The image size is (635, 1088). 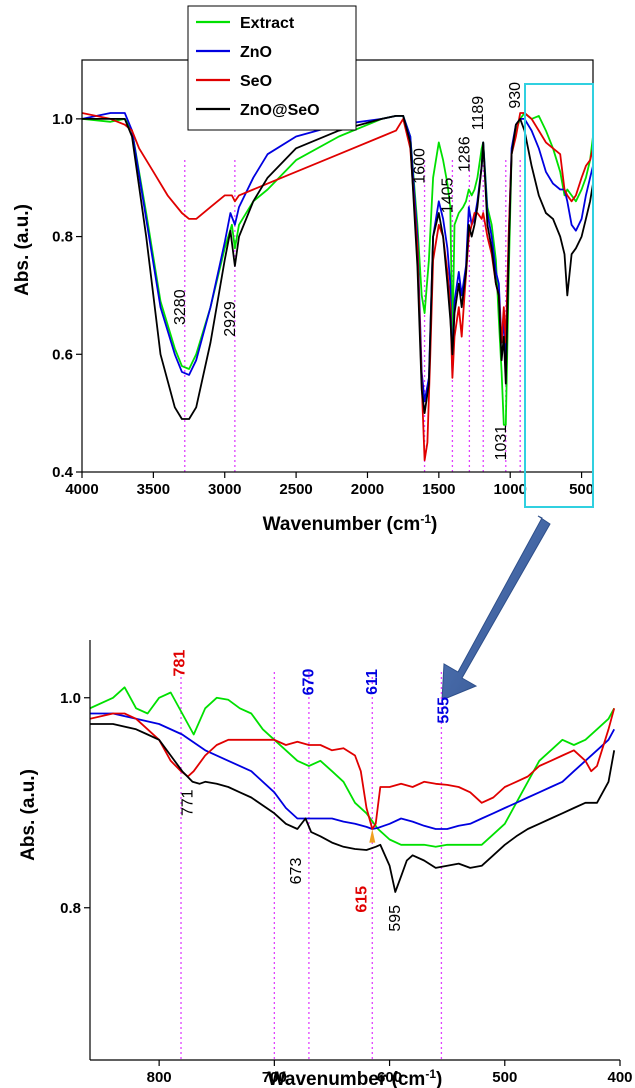 What do you see at coordinates (62, 354) in the screenshot?
I see `y-tick-label: 0.6` at bounding box center [62, 354].